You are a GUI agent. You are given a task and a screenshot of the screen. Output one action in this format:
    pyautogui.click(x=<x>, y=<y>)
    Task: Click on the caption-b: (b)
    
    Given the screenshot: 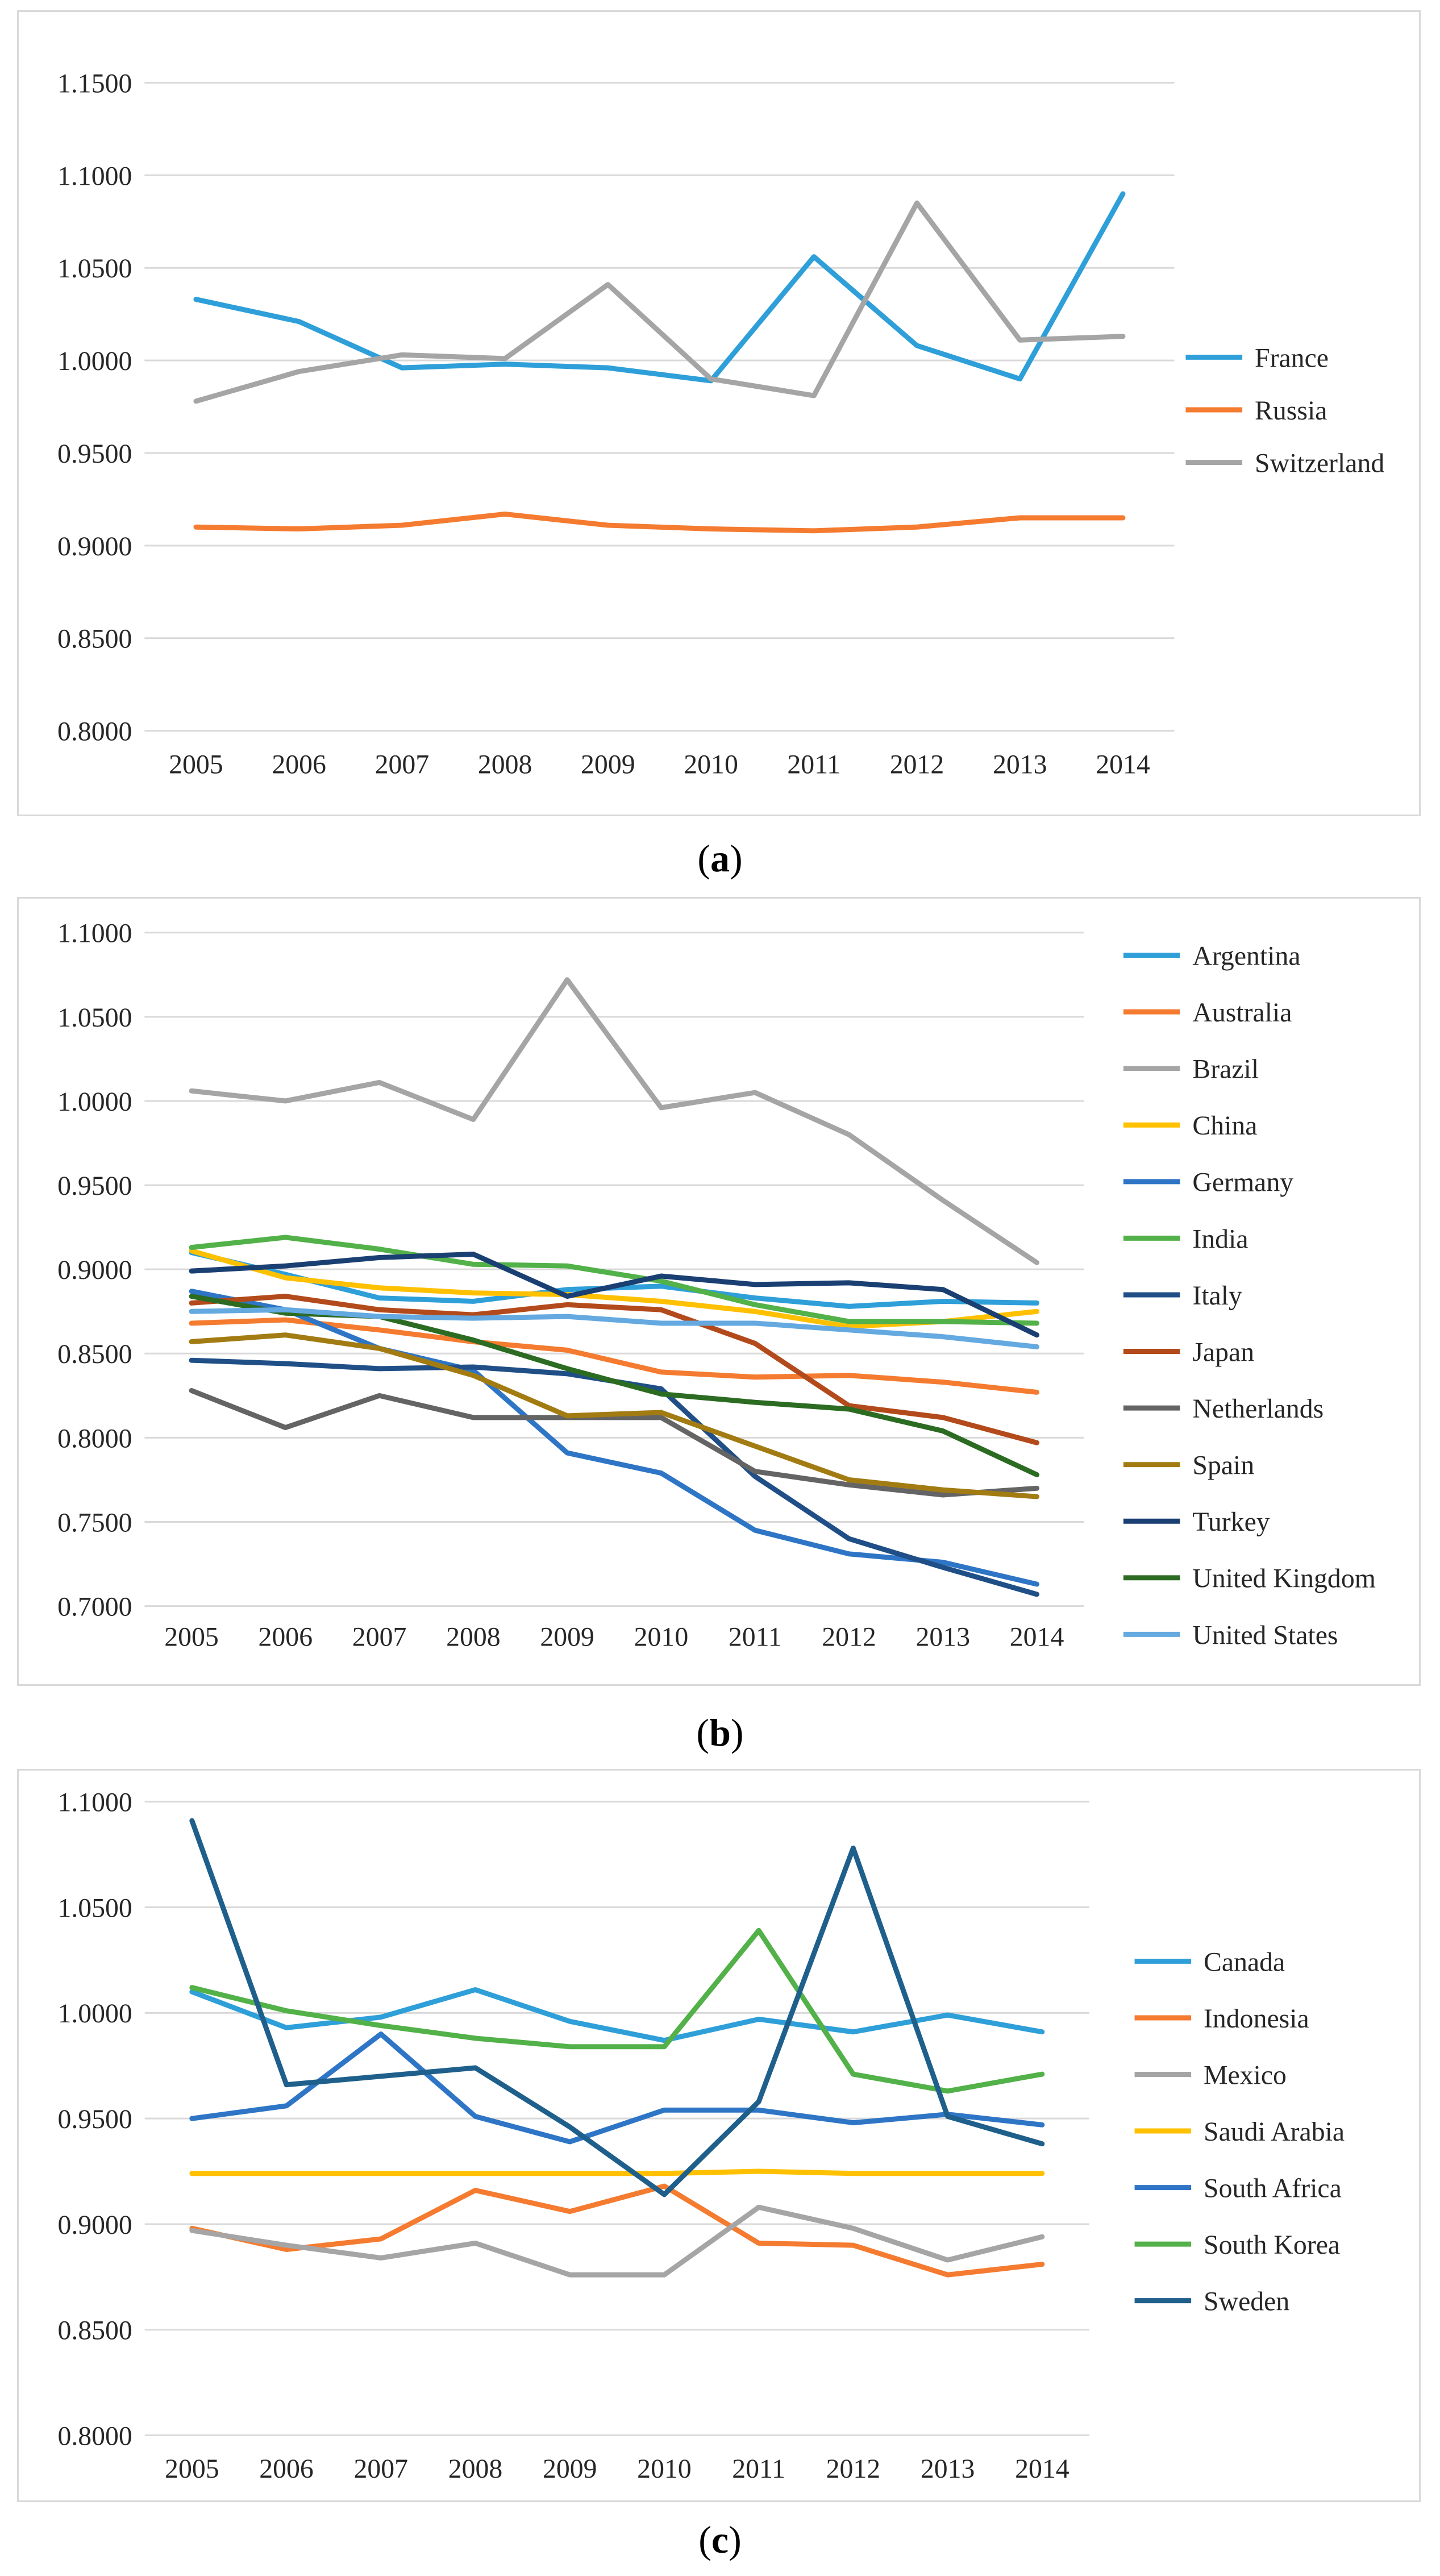 What is the action you would take?
    pyautogui.click(x=720, y=1732)
    